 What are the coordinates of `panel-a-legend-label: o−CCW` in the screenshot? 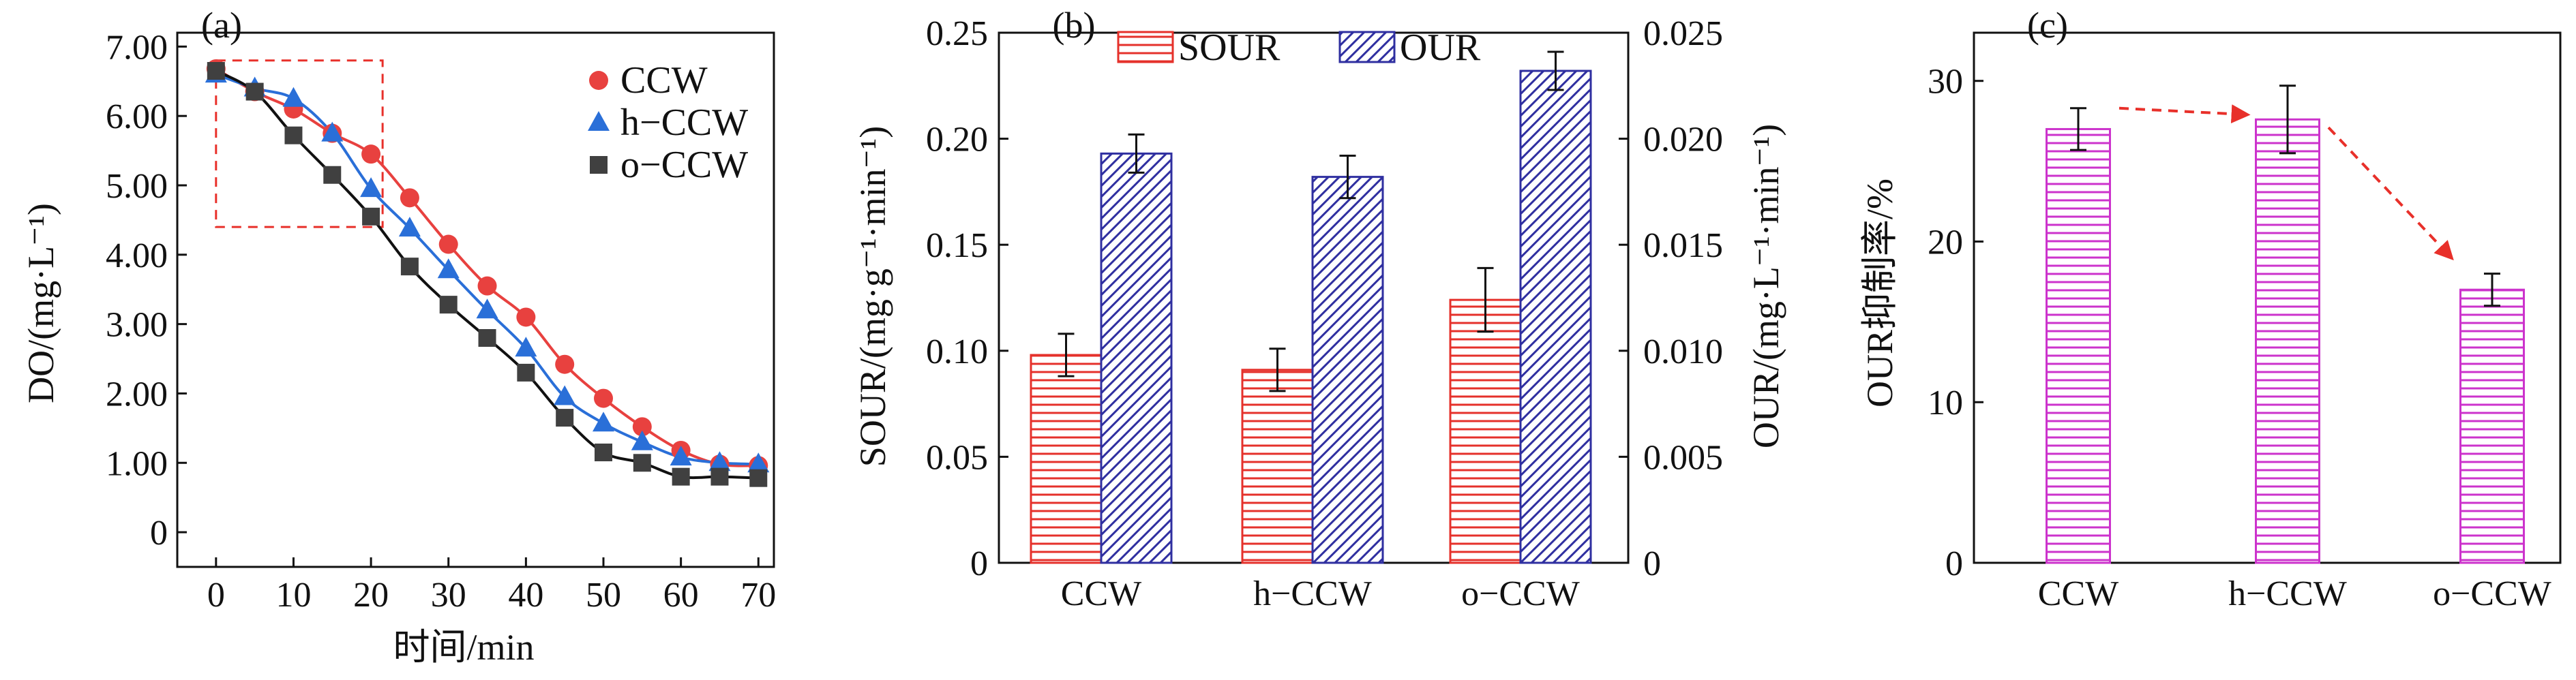 It's located at (684, 165).